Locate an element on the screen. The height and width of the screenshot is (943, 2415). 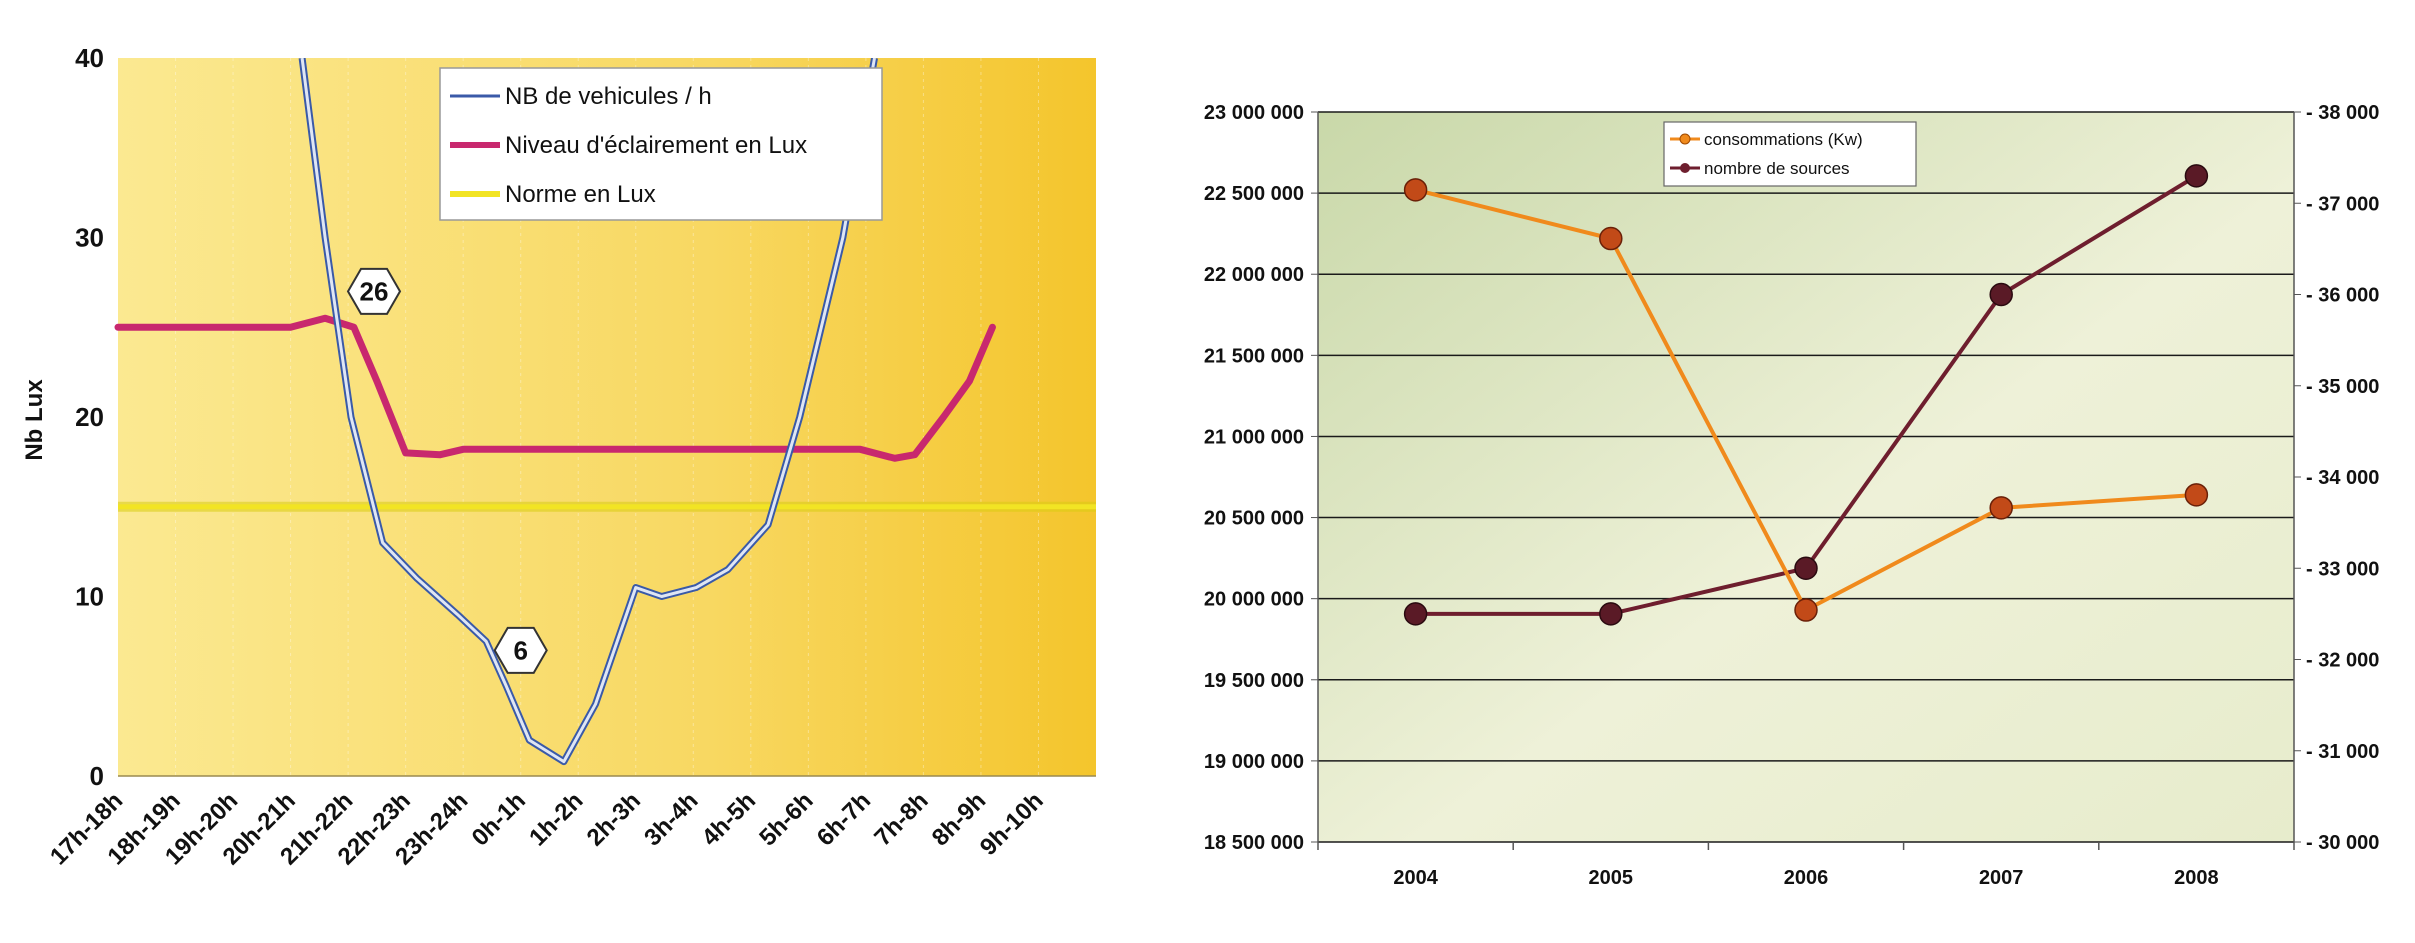
annotation-label: 6 is located at coordinates (520, 650).